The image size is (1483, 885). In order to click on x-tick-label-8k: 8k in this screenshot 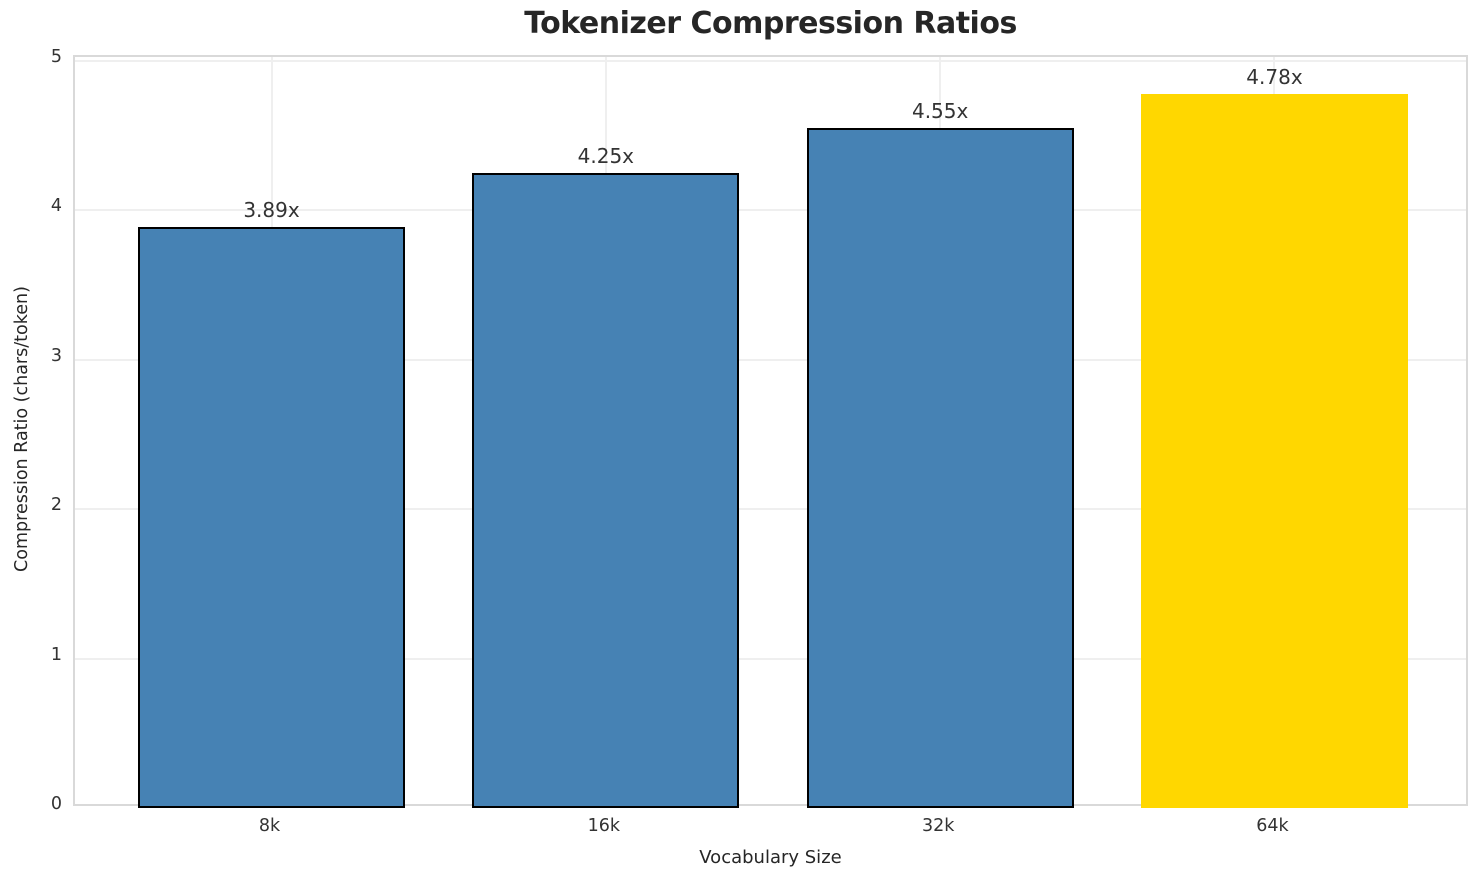, I will do `click(269, 826)`.